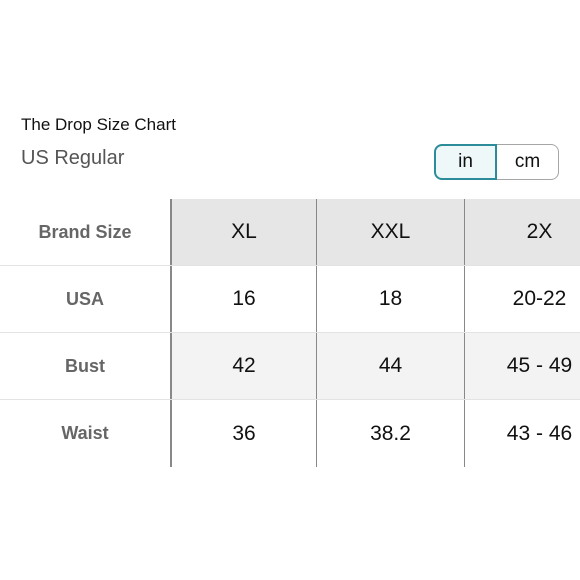  What do you see at coordinates (522, 299) in the screenshot?
I see `table-cell: 20-22` at bounding box center [522, 299].